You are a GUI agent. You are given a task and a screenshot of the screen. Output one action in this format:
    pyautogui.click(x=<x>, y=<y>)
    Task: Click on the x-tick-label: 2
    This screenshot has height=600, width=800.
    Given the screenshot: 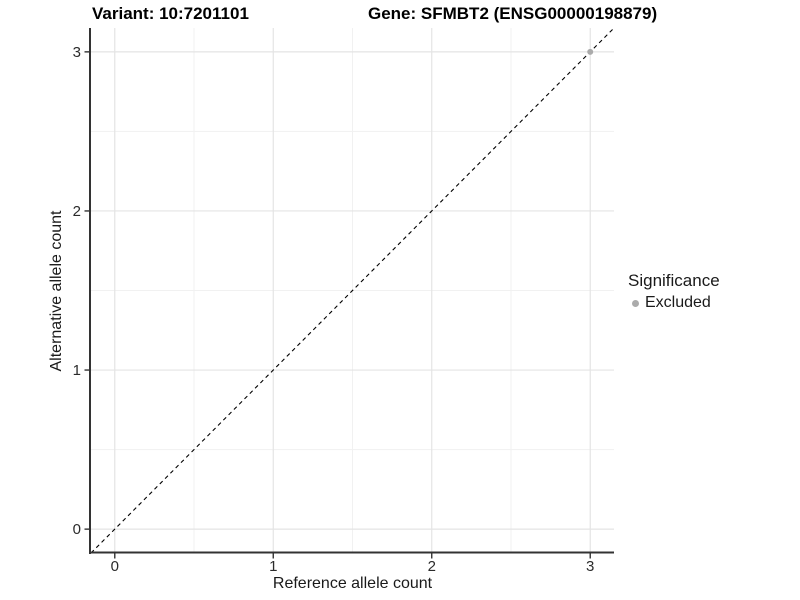 What is the action you would take?
    pyautogui.click(x=432, y=566)
    